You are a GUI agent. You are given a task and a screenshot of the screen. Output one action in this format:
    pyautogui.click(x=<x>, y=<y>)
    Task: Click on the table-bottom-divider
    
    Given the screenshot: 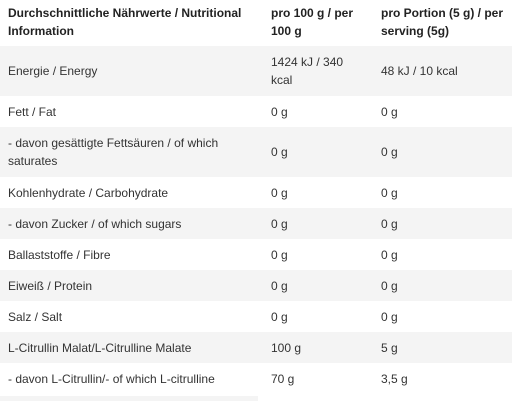 What is the action you would take?
    pyautogui.click(x=129, y=398)
    